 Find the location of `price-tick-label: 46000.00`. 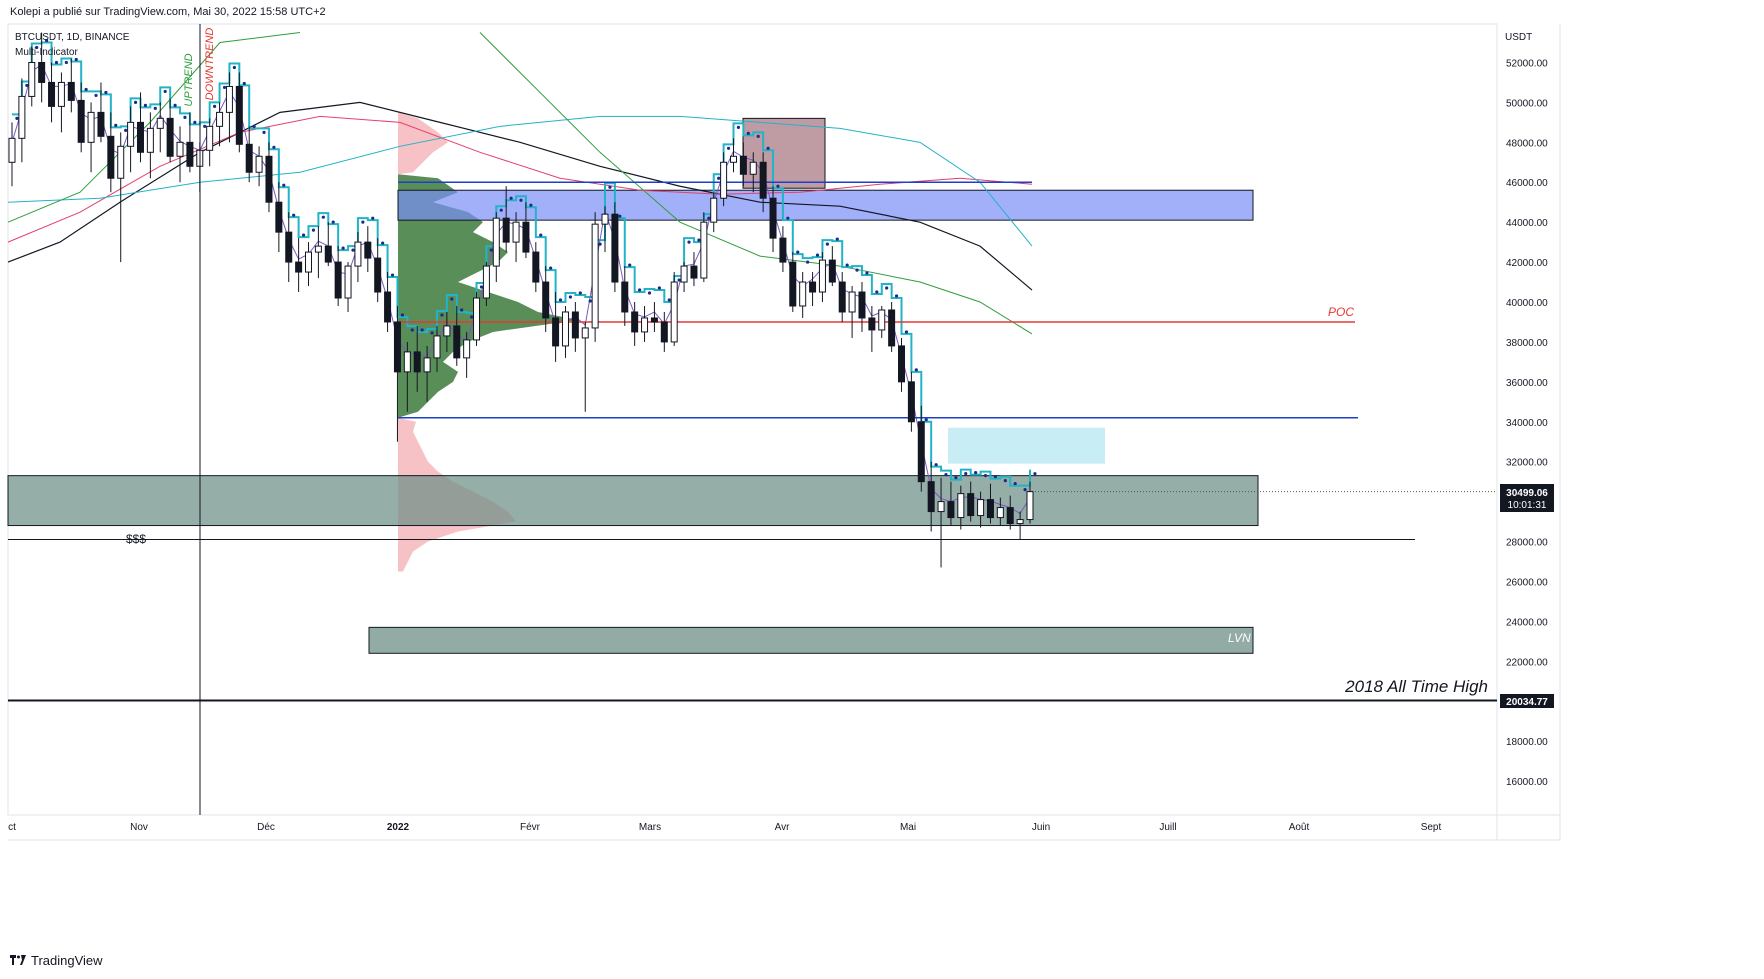

price-tick-label: 46000.00 is located at coordinates (1527, 183).